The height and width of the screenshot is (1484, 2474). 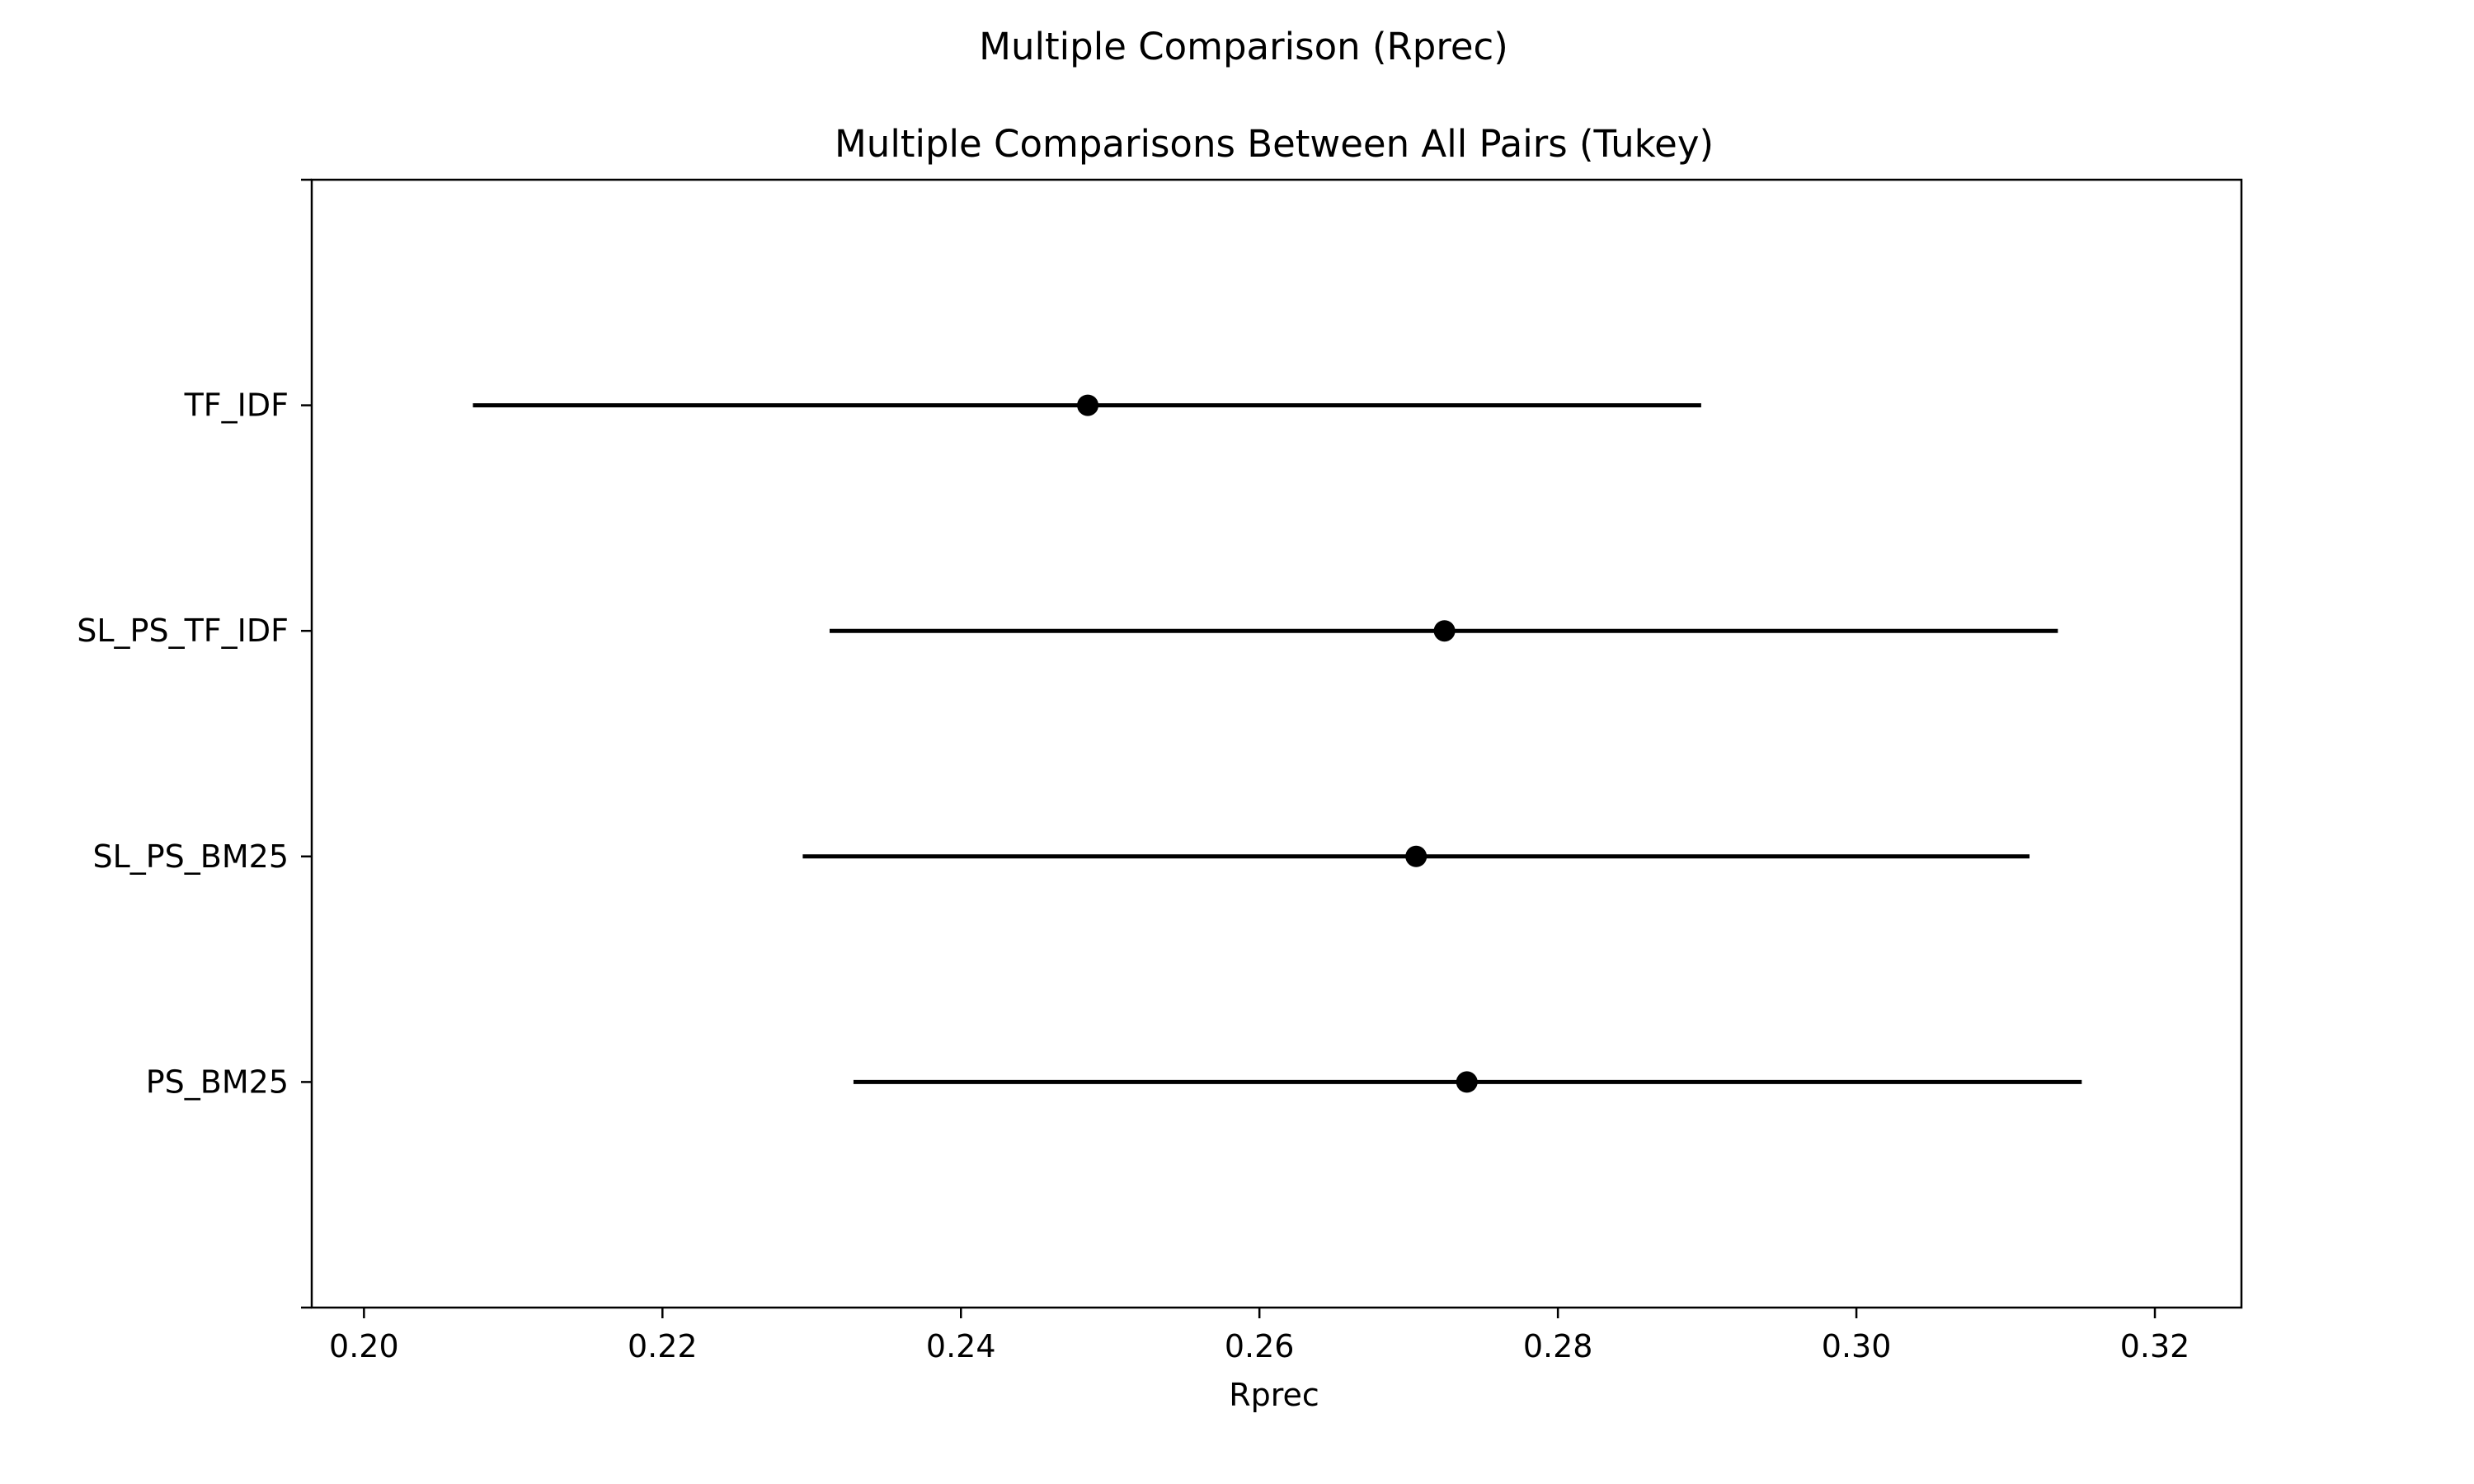 I want to click on y-tick-label: SL_PS_TF_IDF, so click(x=183, y=631).